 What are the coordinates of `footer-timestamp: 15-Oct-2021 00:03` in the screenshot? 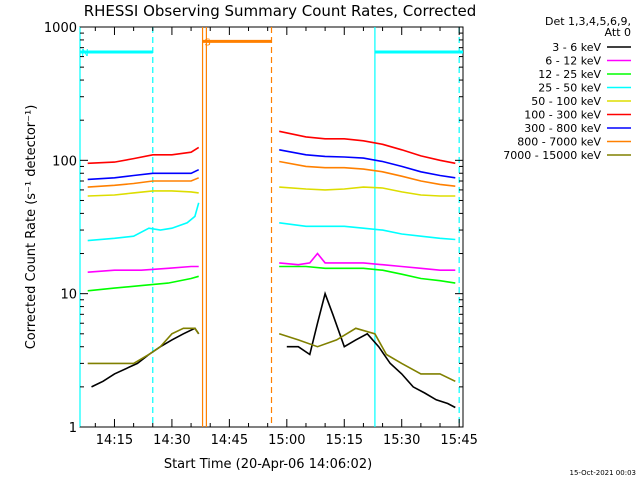 It's located at (603, 473).